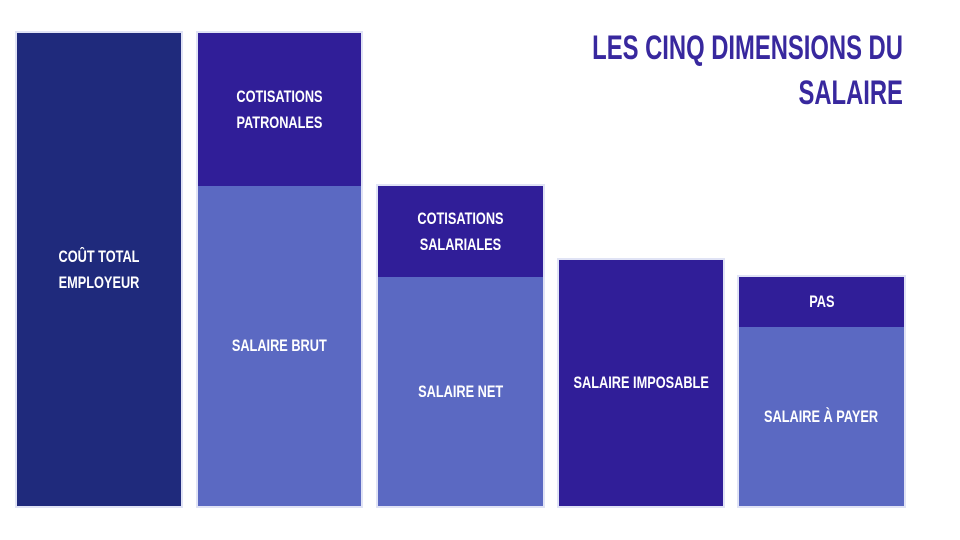 The image size is (960, 540). I want to click on segment-salaire-imposable: SALAIRE IMPOSABLE, so click(641, 383).